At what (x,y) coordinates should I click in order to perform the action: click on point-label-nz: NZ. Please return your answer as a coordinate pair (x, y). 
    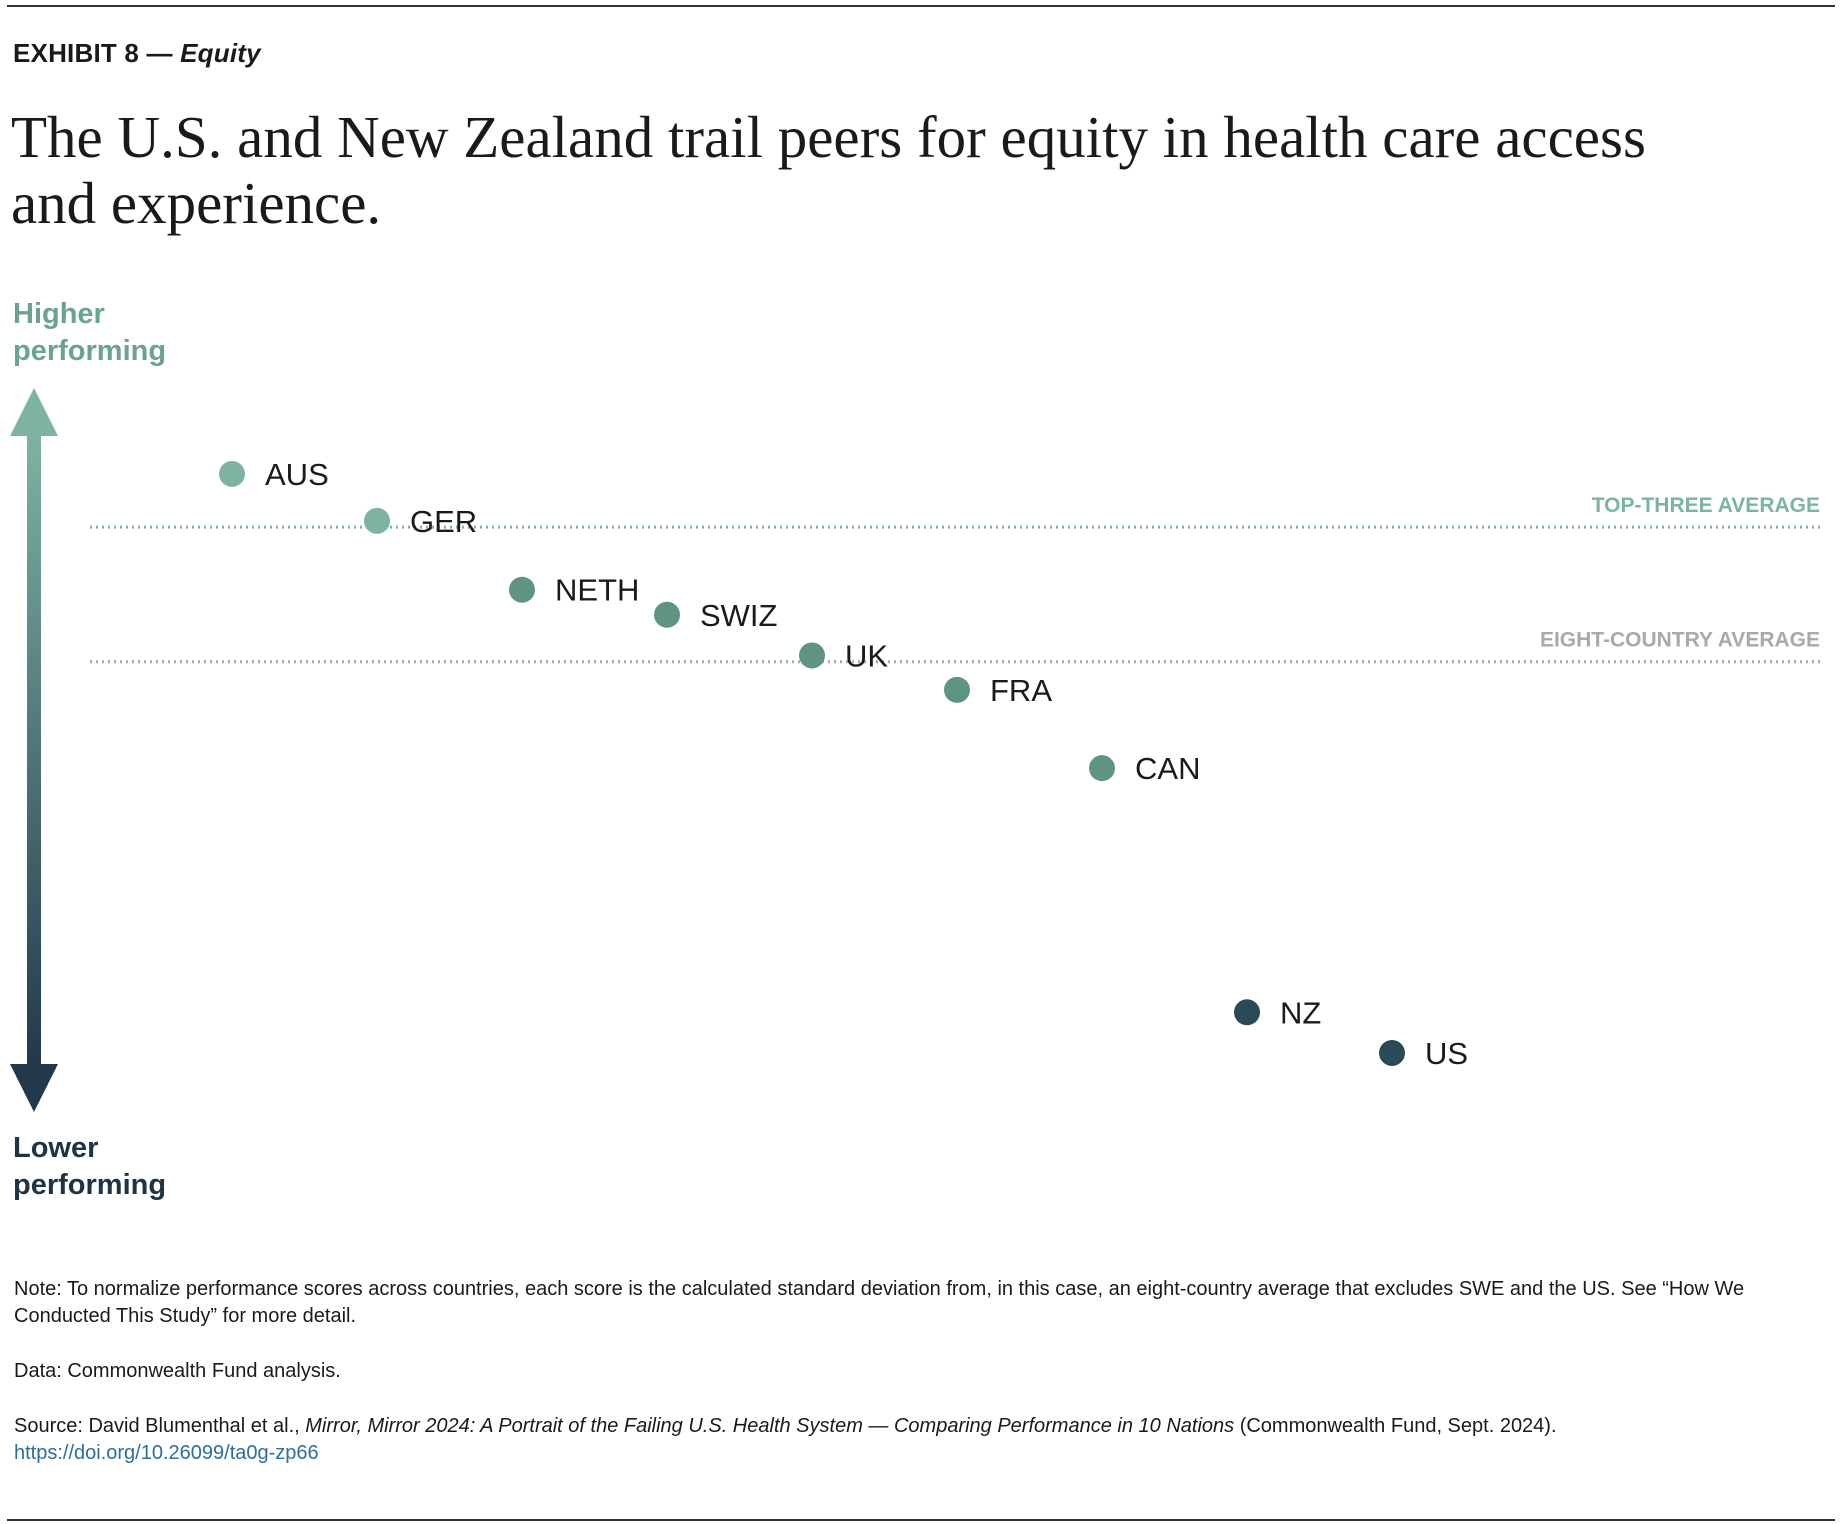
    Looking at the image, I should click on (1300, 1012).